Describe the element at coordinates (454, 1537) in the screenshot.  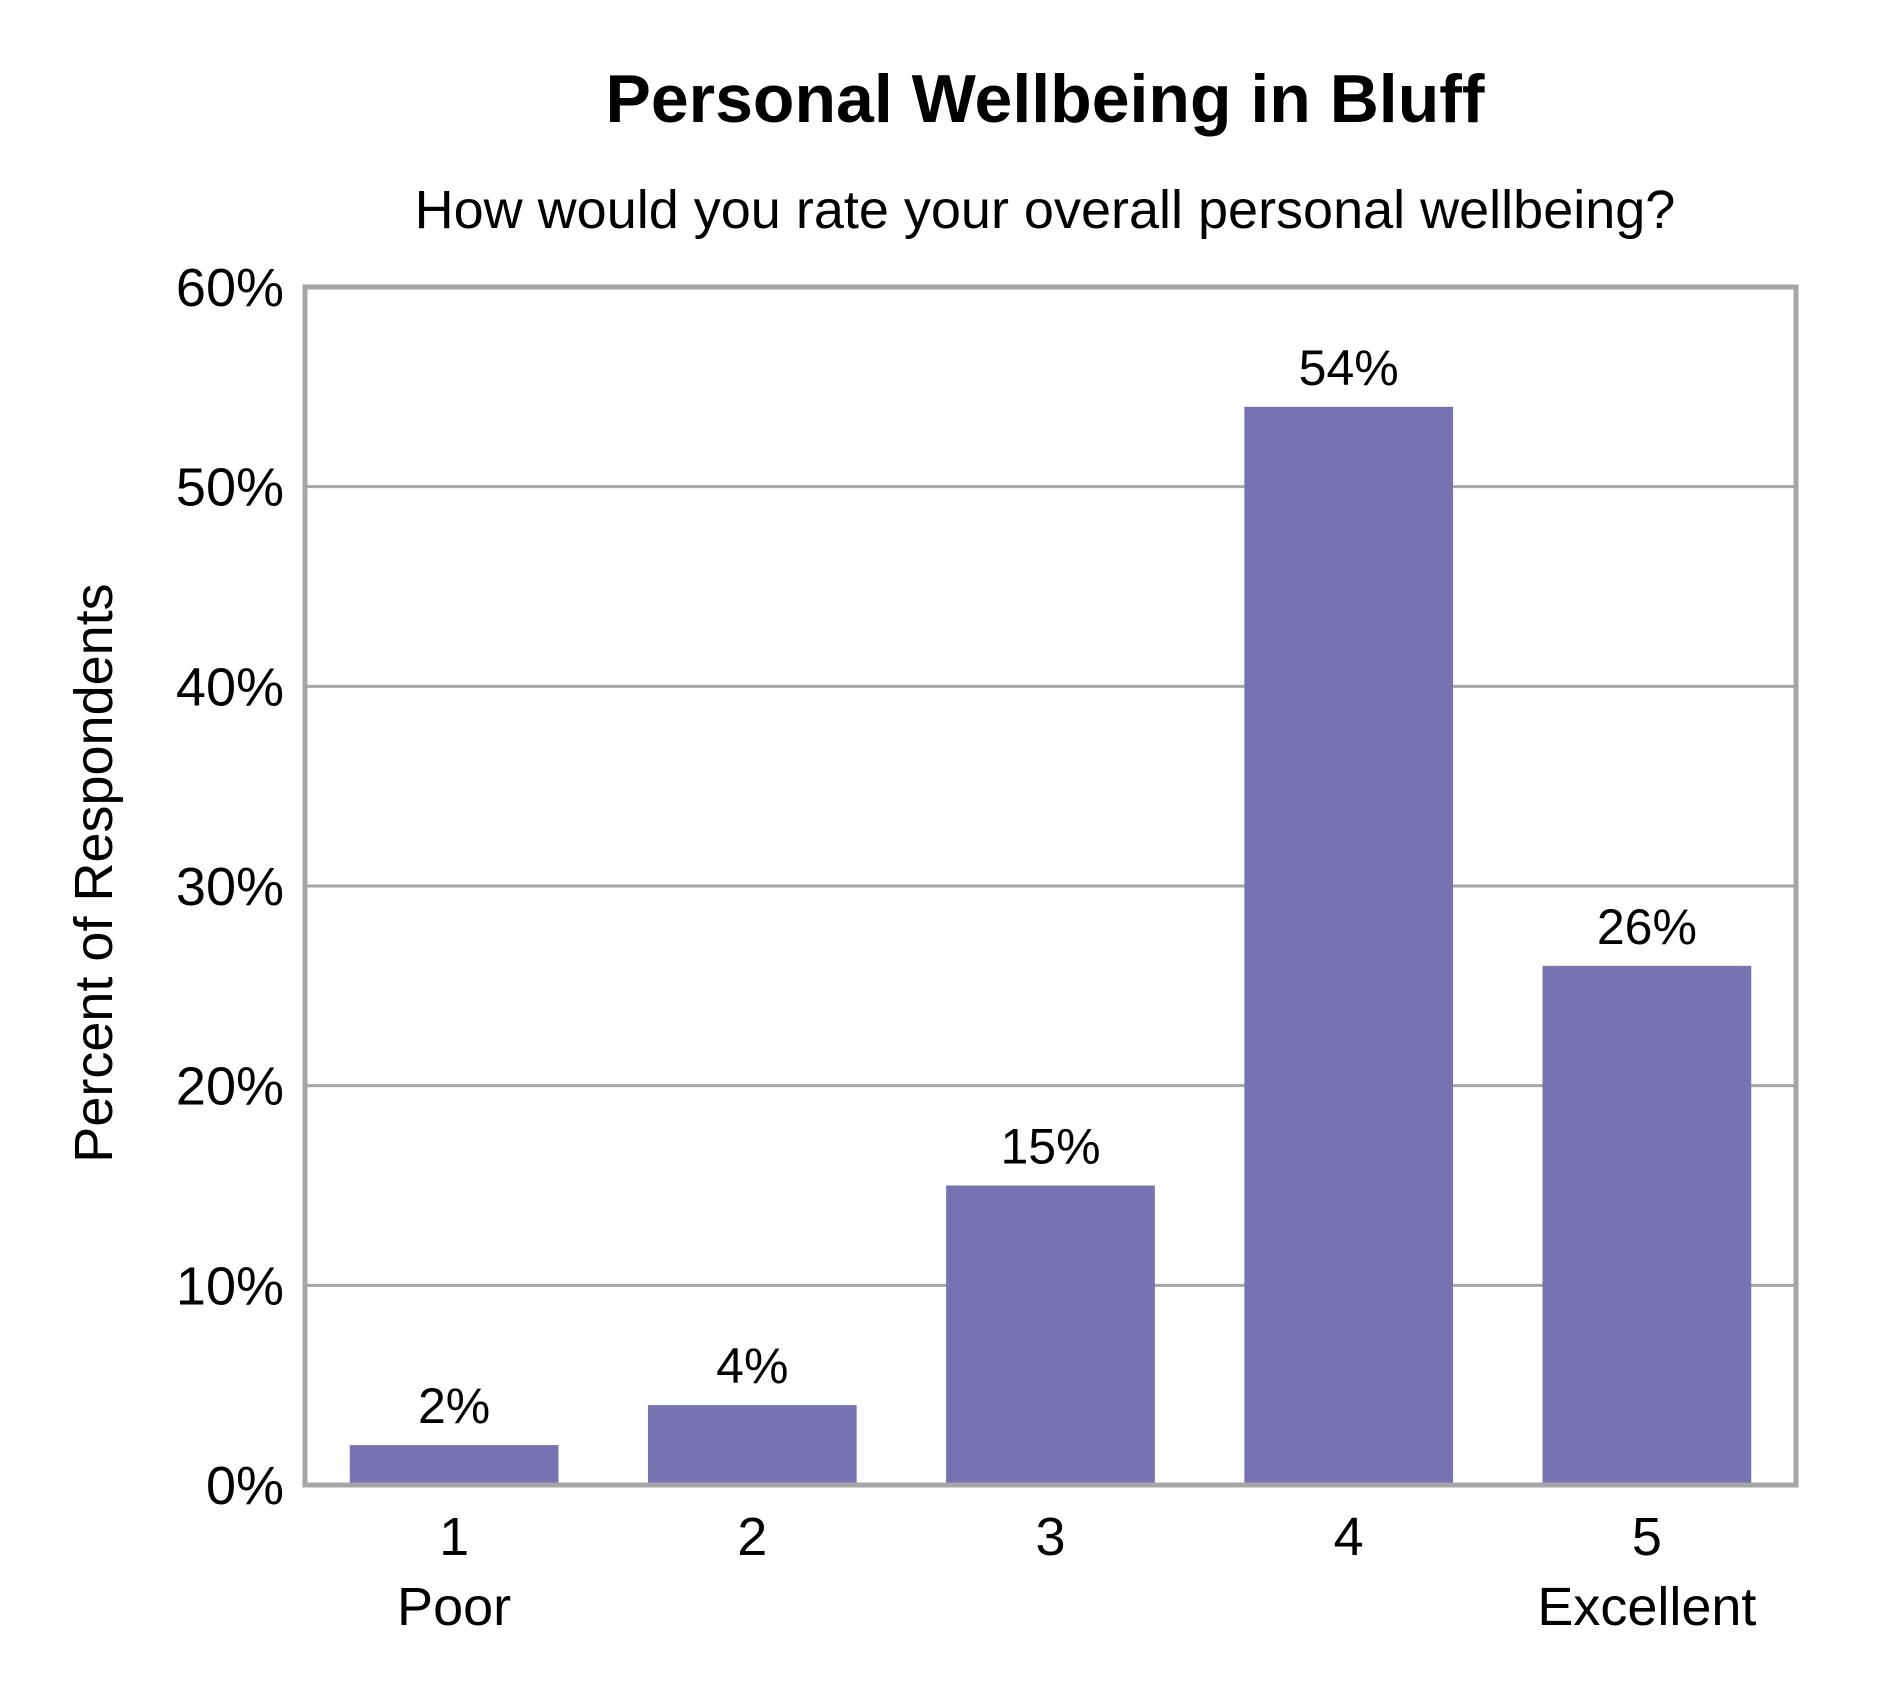
I see `x-tick-label: 1` at that location.